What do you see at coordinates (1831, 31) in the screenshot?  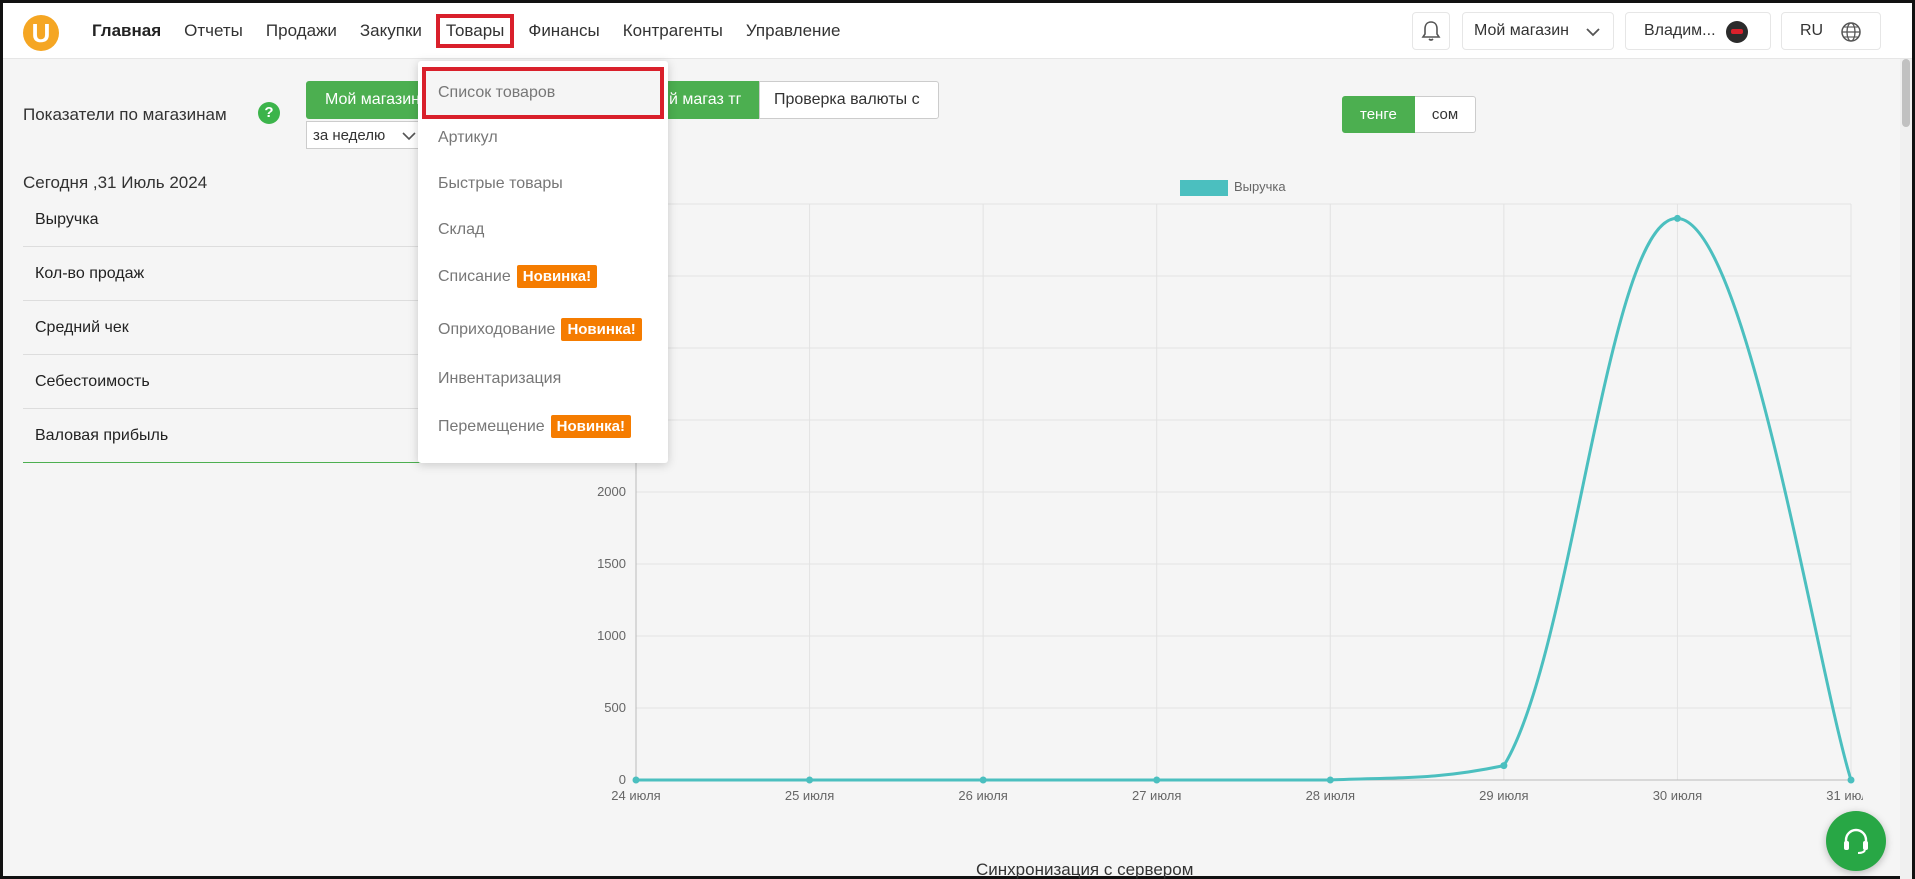 I see `language-select: RU` at bounding box center [1831, 31].